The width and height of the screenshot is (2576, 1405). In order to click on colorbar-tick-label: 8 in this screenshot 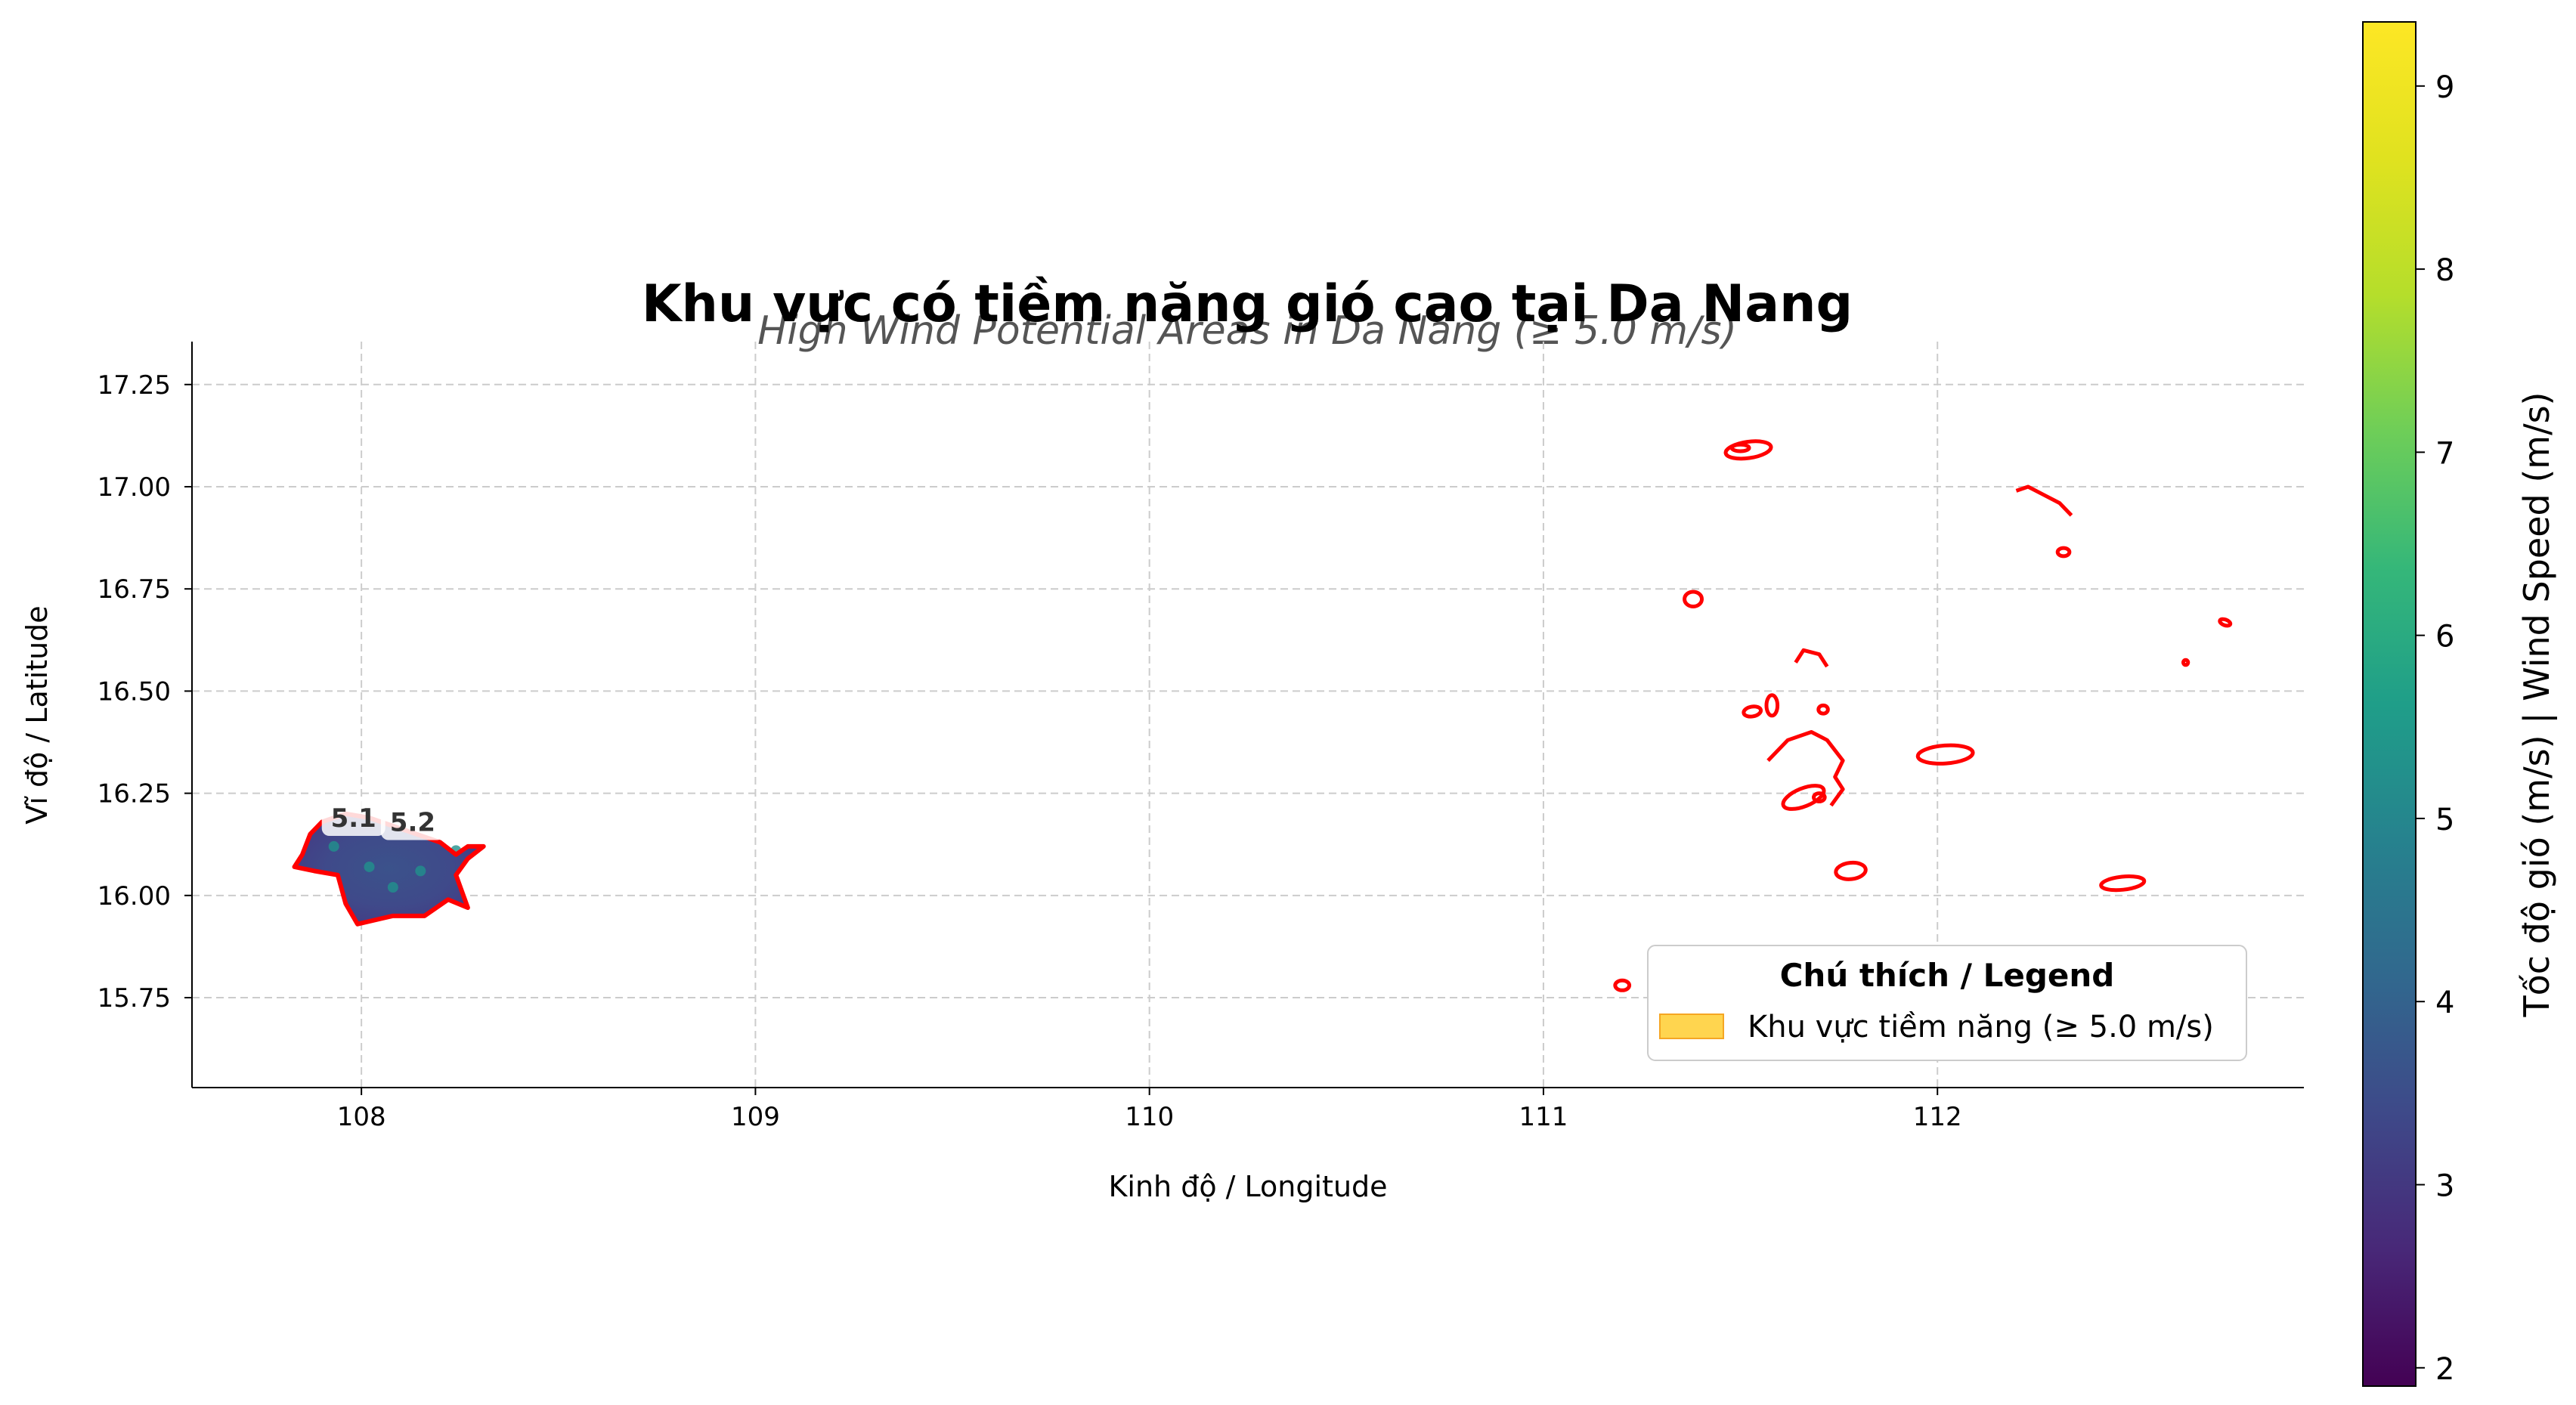, I will do `click(2444, 270)`.